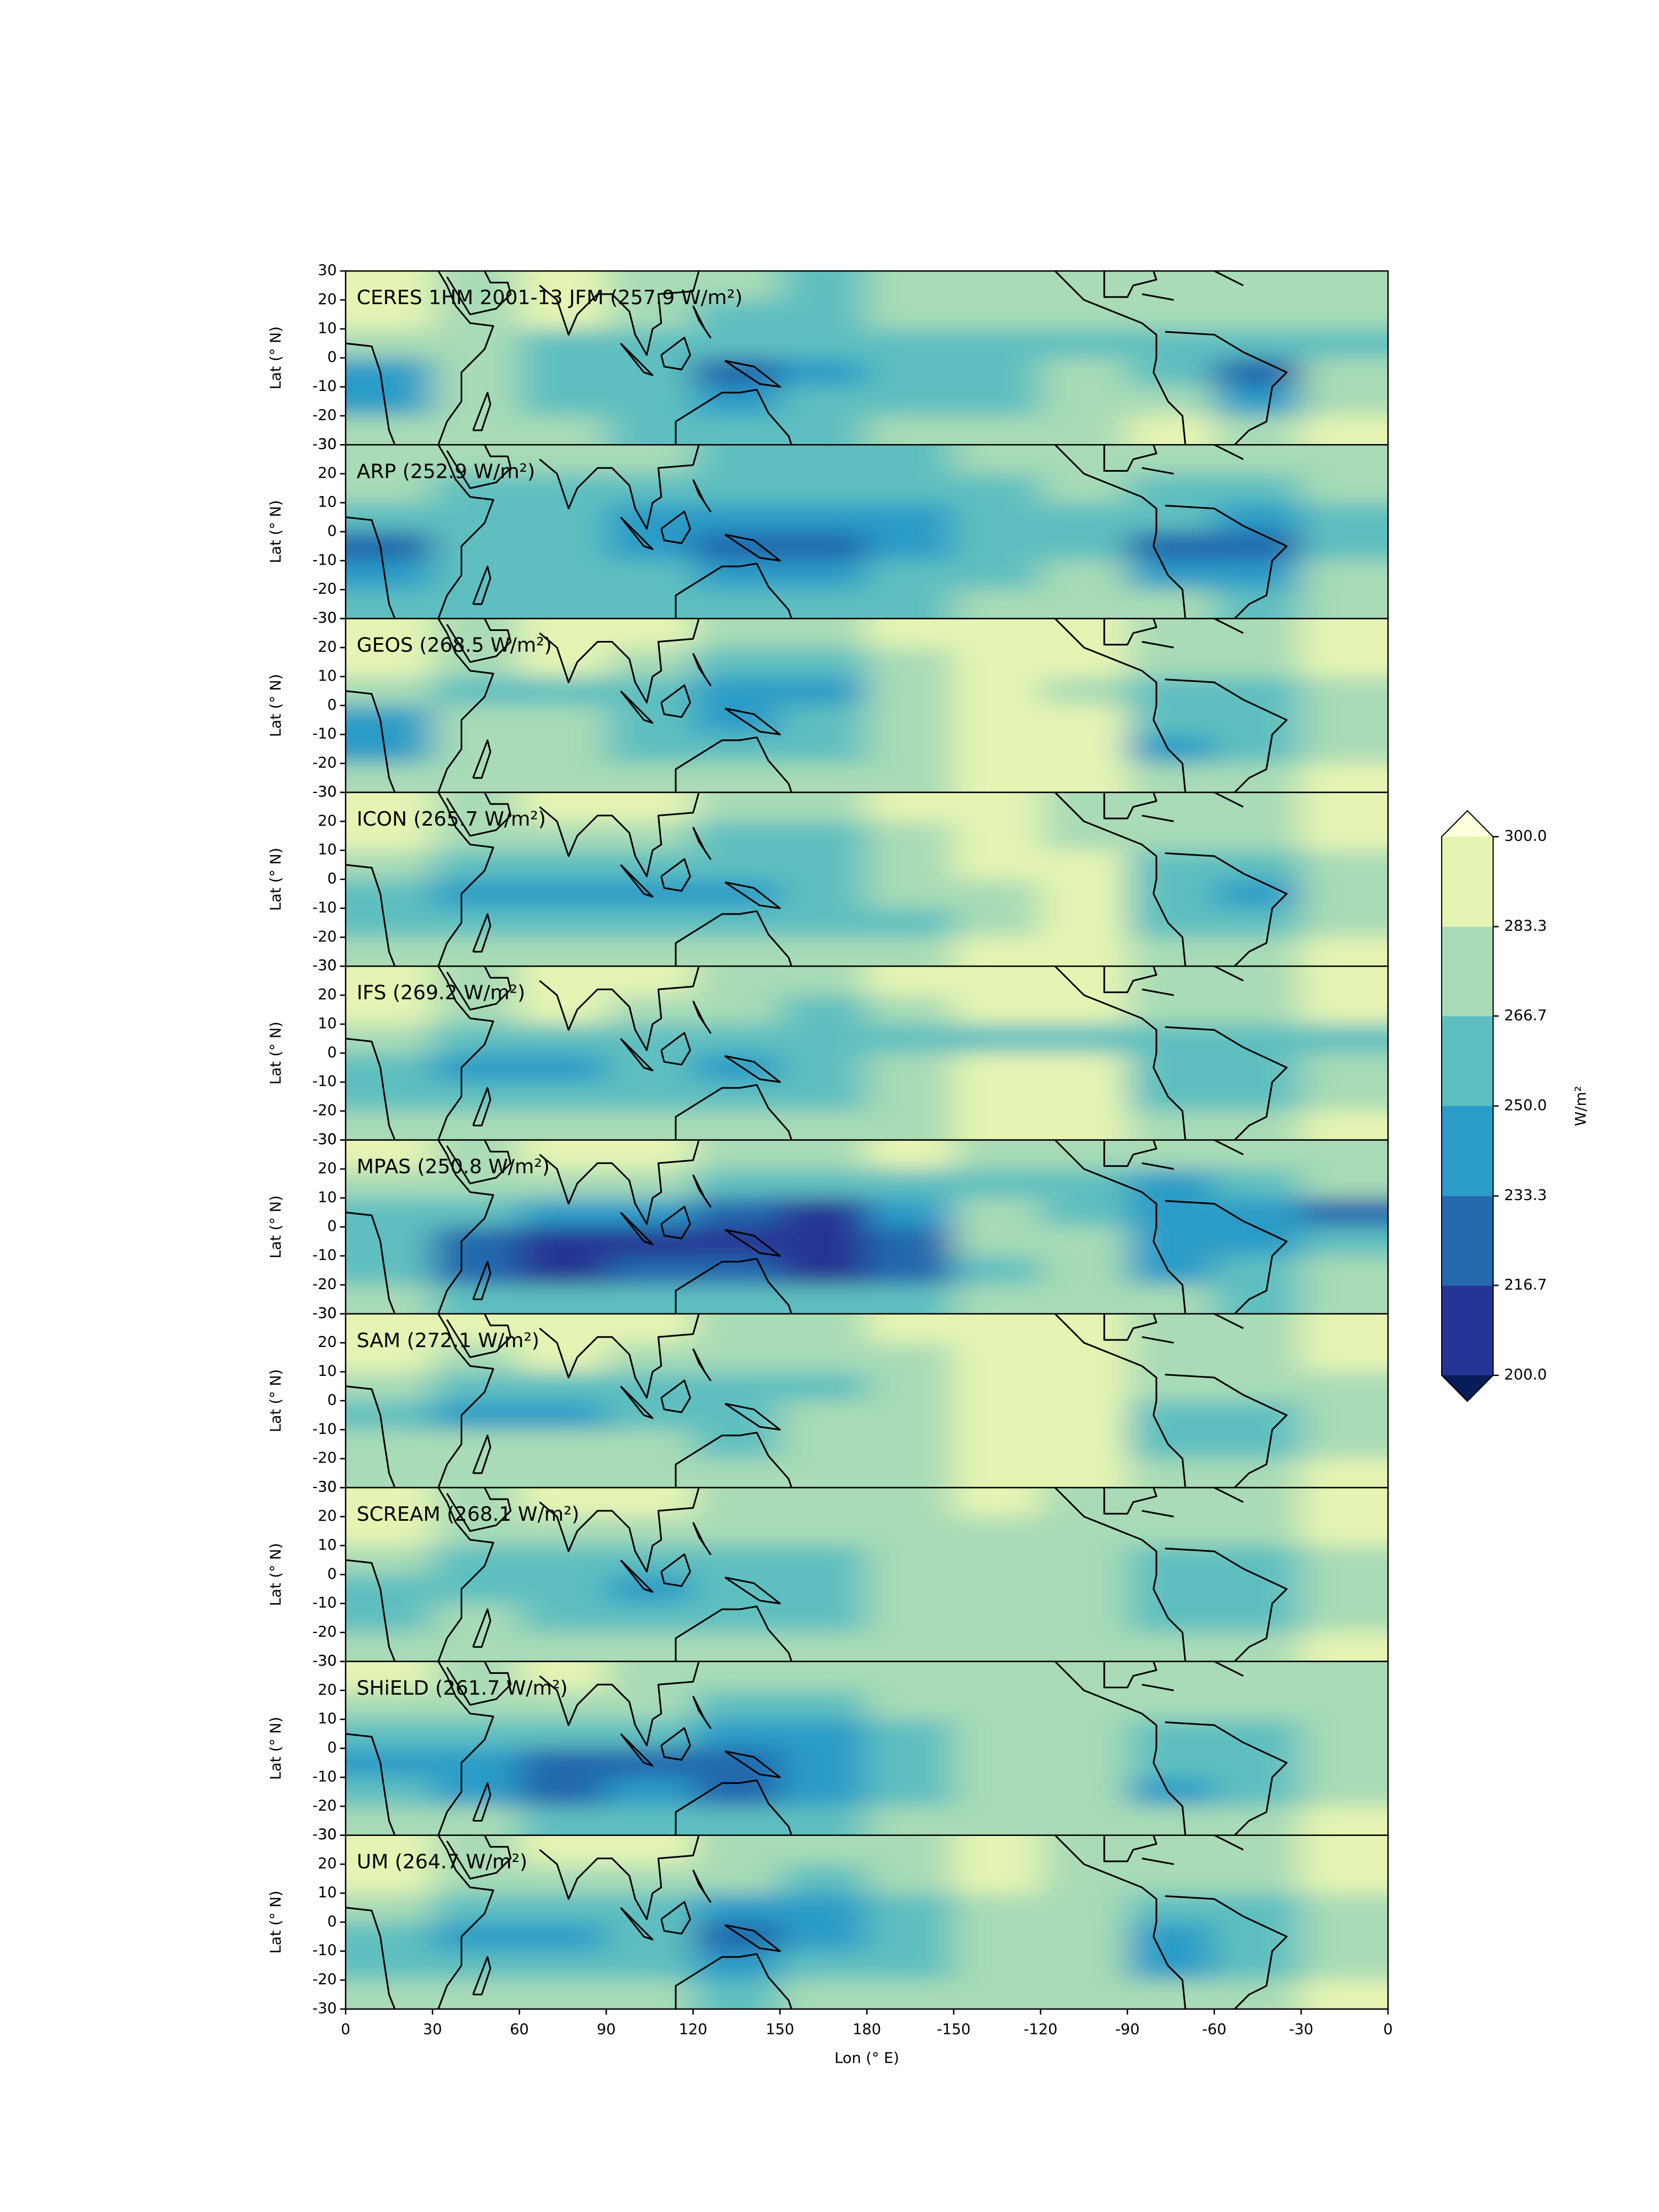  What do you see at coordinates (1526, 1106) in the screenshot?
I see `colorbar-tick-label: 250.0` at bounding box center [1526, 1106].